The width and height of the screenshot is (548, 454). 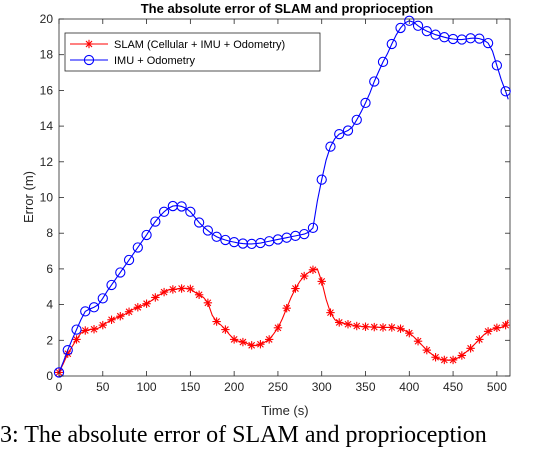 I want to click on legend-box, so click(x=192, y=52).